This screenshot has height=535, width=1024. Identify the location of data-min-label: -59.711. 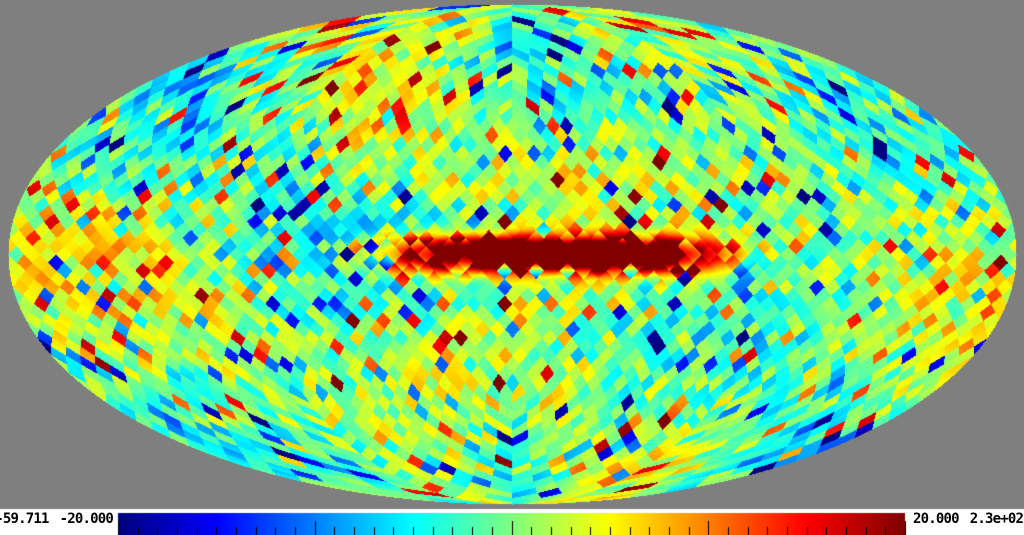
(24, 519).